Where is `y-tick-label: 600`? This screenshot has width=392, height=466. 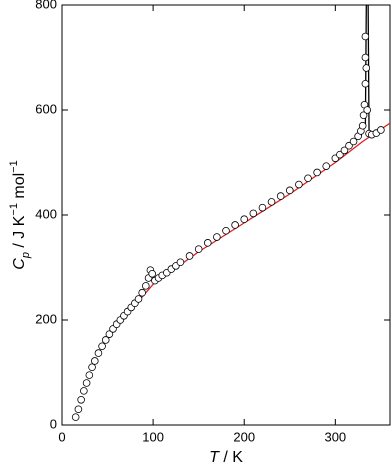 y-tick-label: 600 is located at coordinates (46, 108).